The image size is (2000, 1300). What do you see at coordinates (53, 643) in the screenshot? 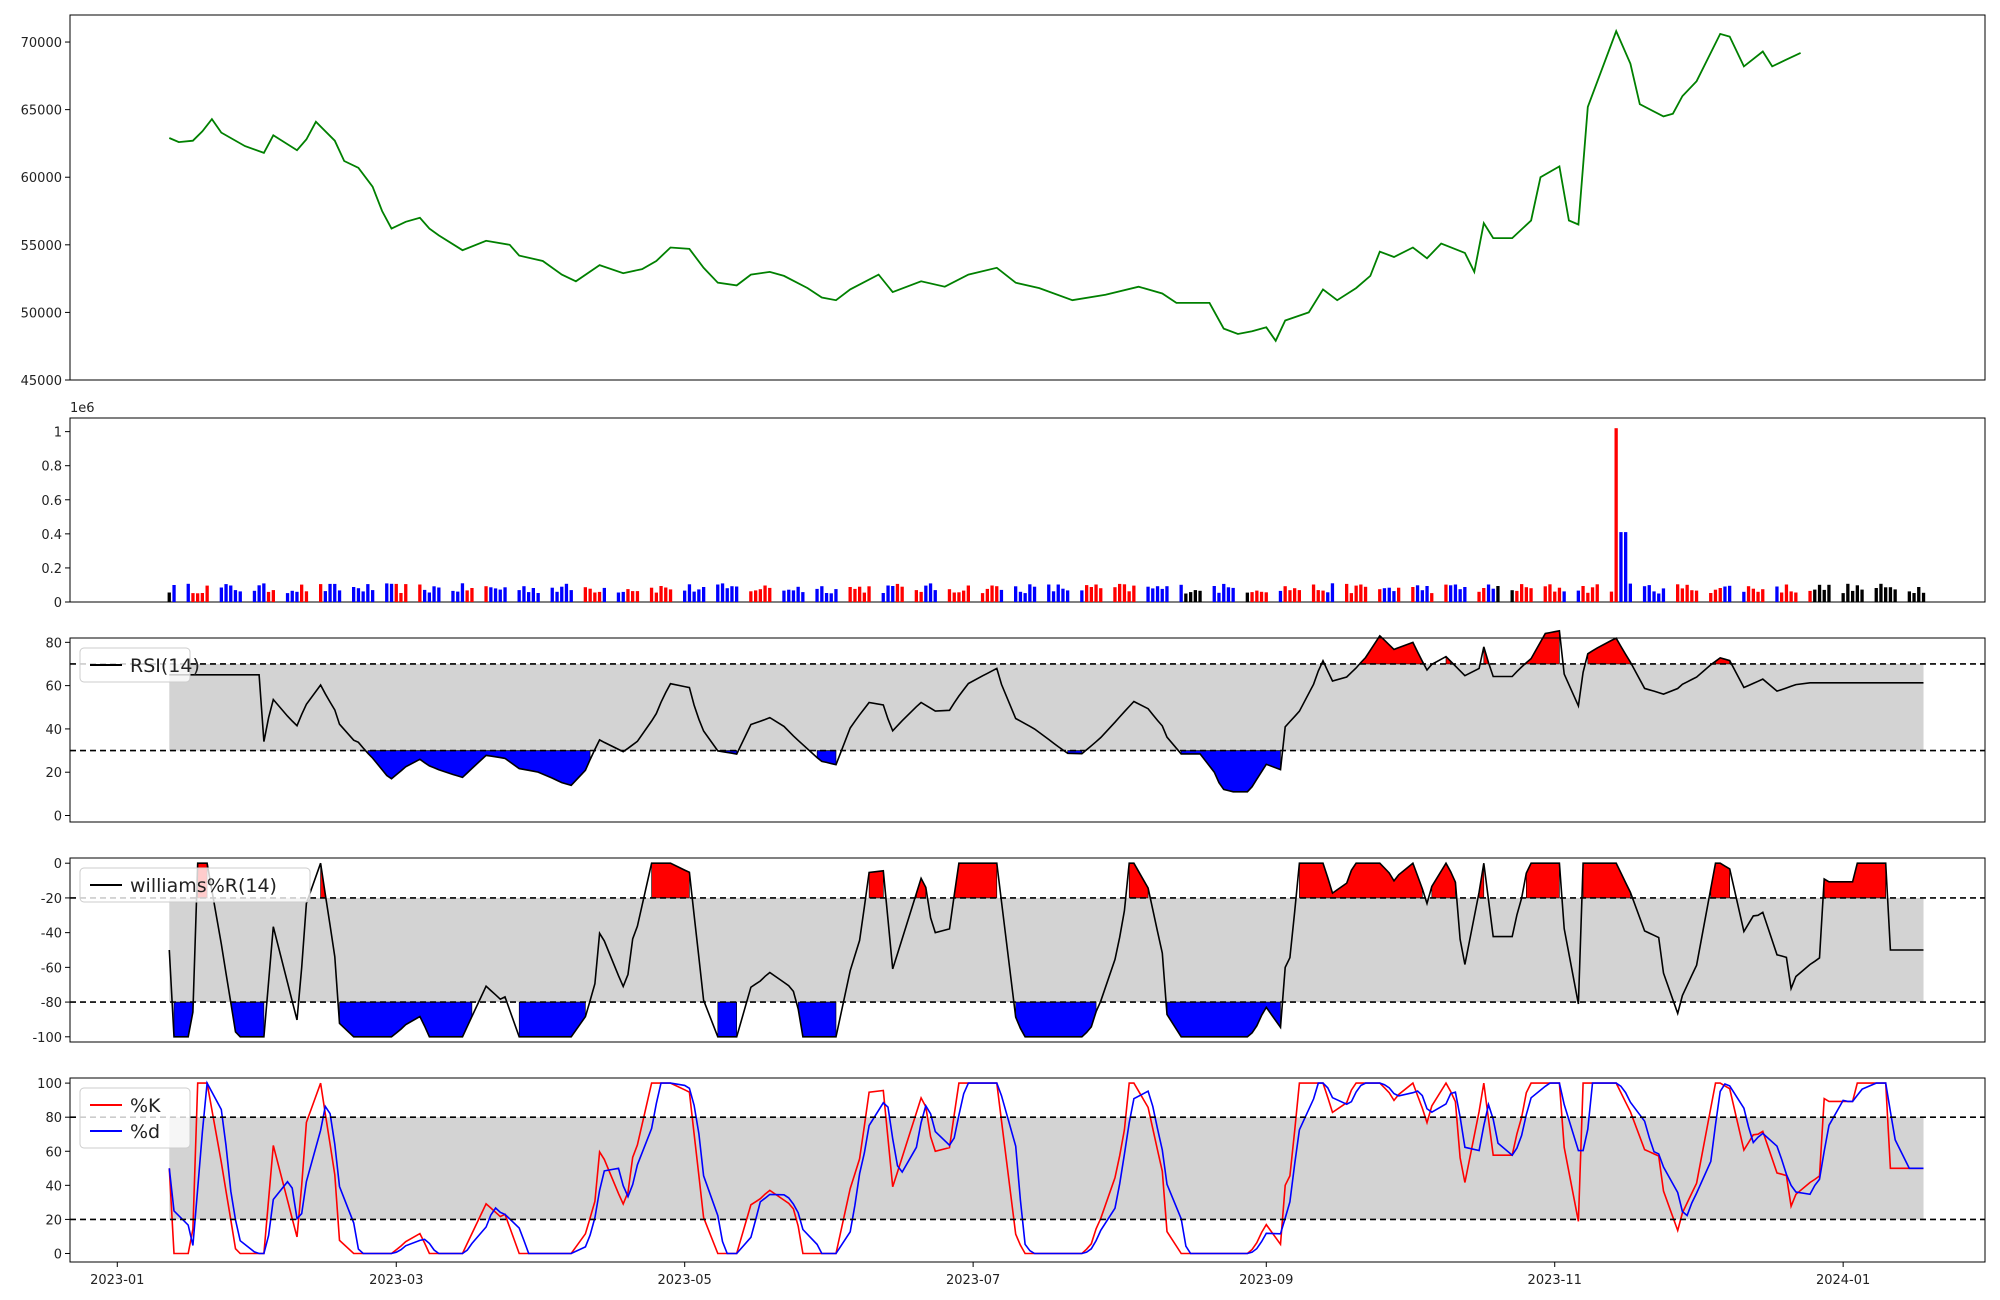
I see `panel-2-ytick-label: 80` at bounding box center [53, 643].